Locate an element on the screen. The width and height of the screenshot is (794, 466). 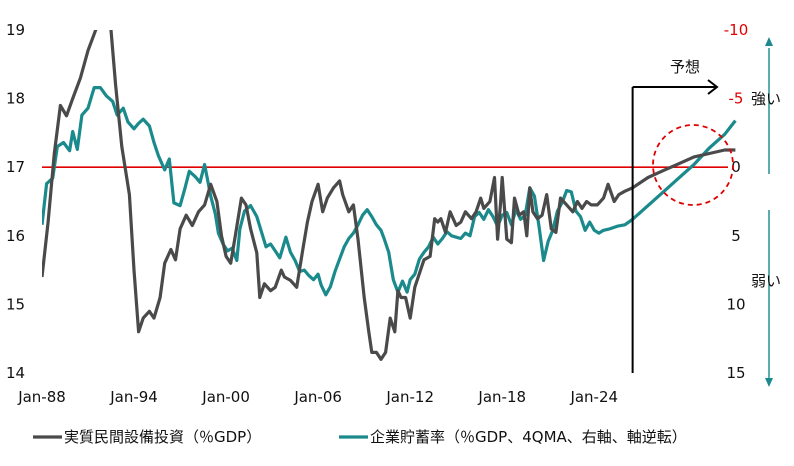
weak-label: 弱い is located at coordinates (766, 281).